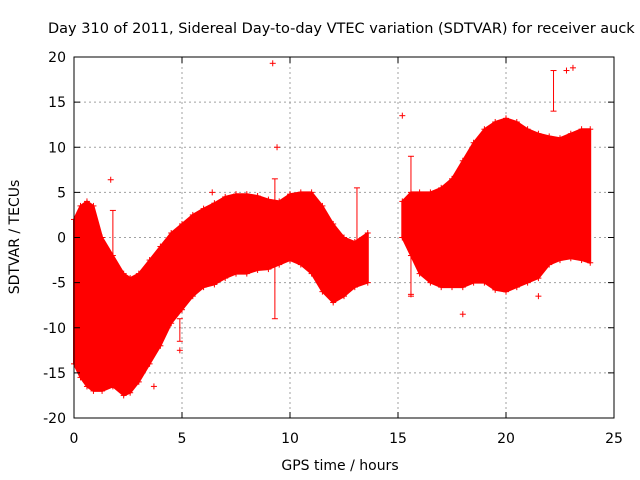  What do you see at coordinates (398, 439) in the screenshot?
I see `x-tick-label: 15` at bounding box center [398, 439].